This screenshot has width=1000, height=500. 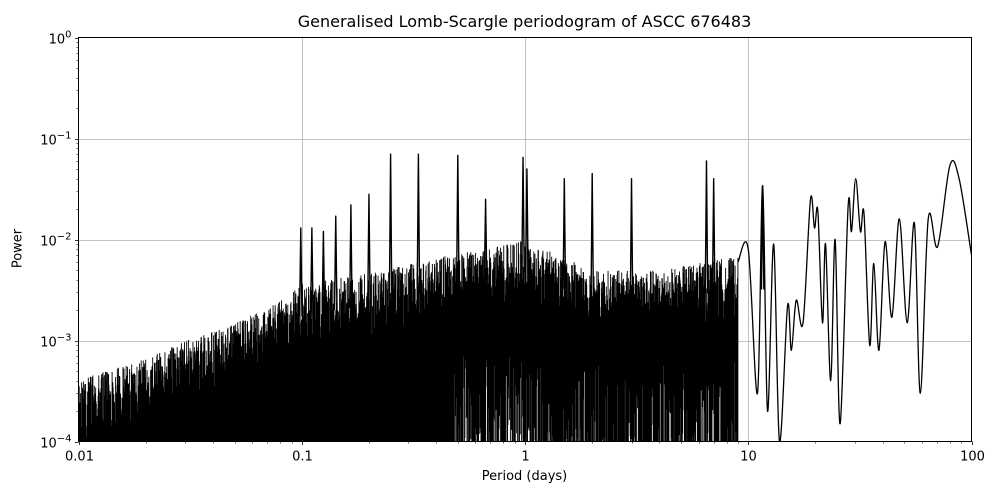 I want to click on y-tick-label: 10⁻³, so click(x=55, y=342).